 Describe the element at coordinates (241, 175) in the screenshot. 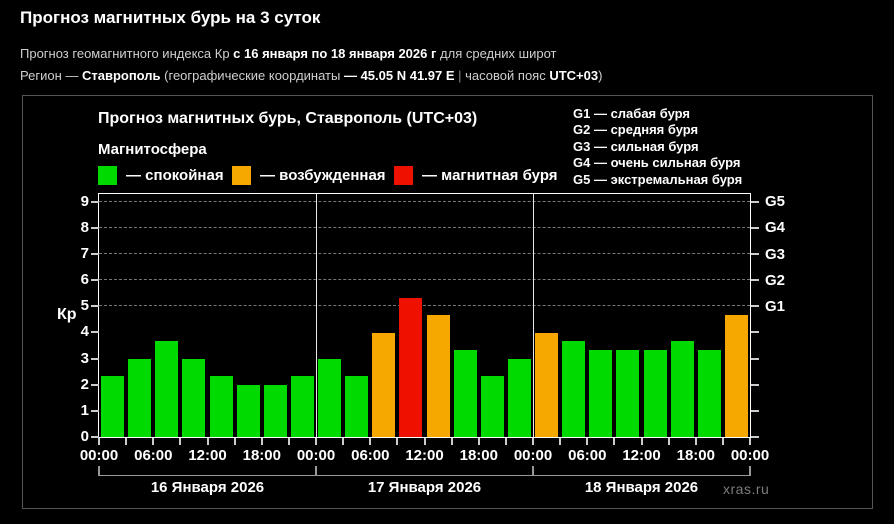

I see `excited-color-swatch` at that location.